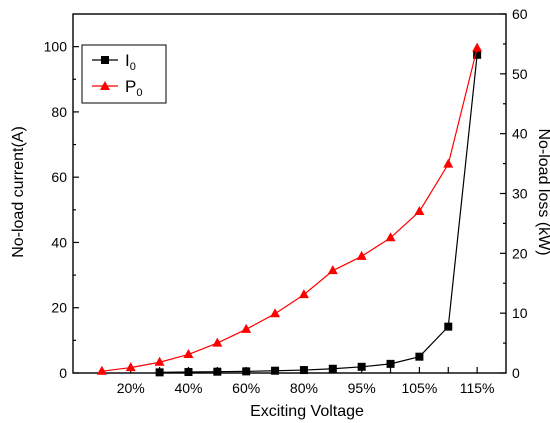 The height and width of the screenshot is (423, 550). What do you see at coordinates (520, 253) in the screenshot?
I see `y2-tick-label: 20` at bounding box center [520, 253].